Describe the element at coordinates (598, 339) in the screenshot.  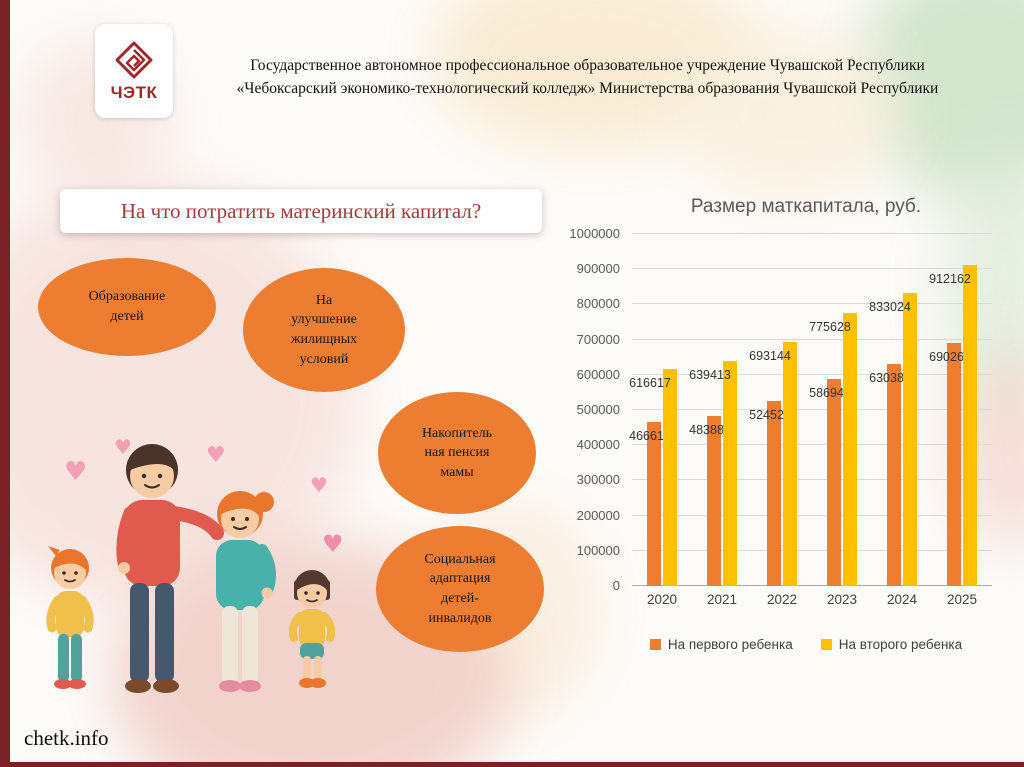
I see `y-axis-label: 700000` at that location.